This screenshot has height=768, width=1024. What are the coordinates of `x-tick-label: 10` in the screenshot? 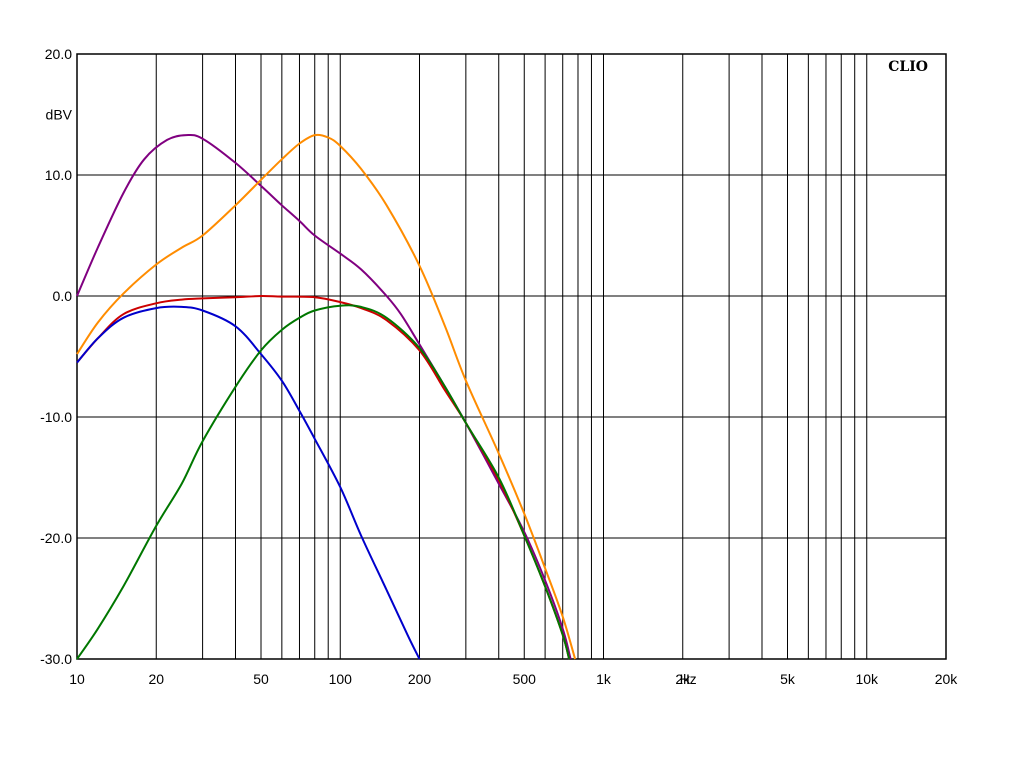 It's located at (77, 679).